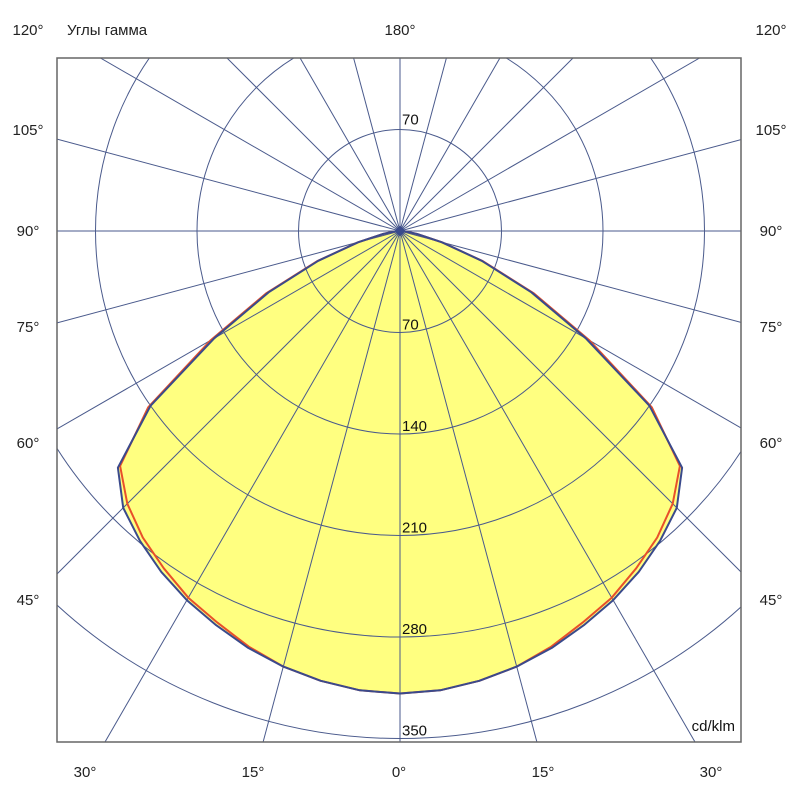 The image size is (800, 800). What do you see at coordinates (414, 731) in the screenshot?
I see `radial-tick-label-350: 350` at bounding box center [414, 731].